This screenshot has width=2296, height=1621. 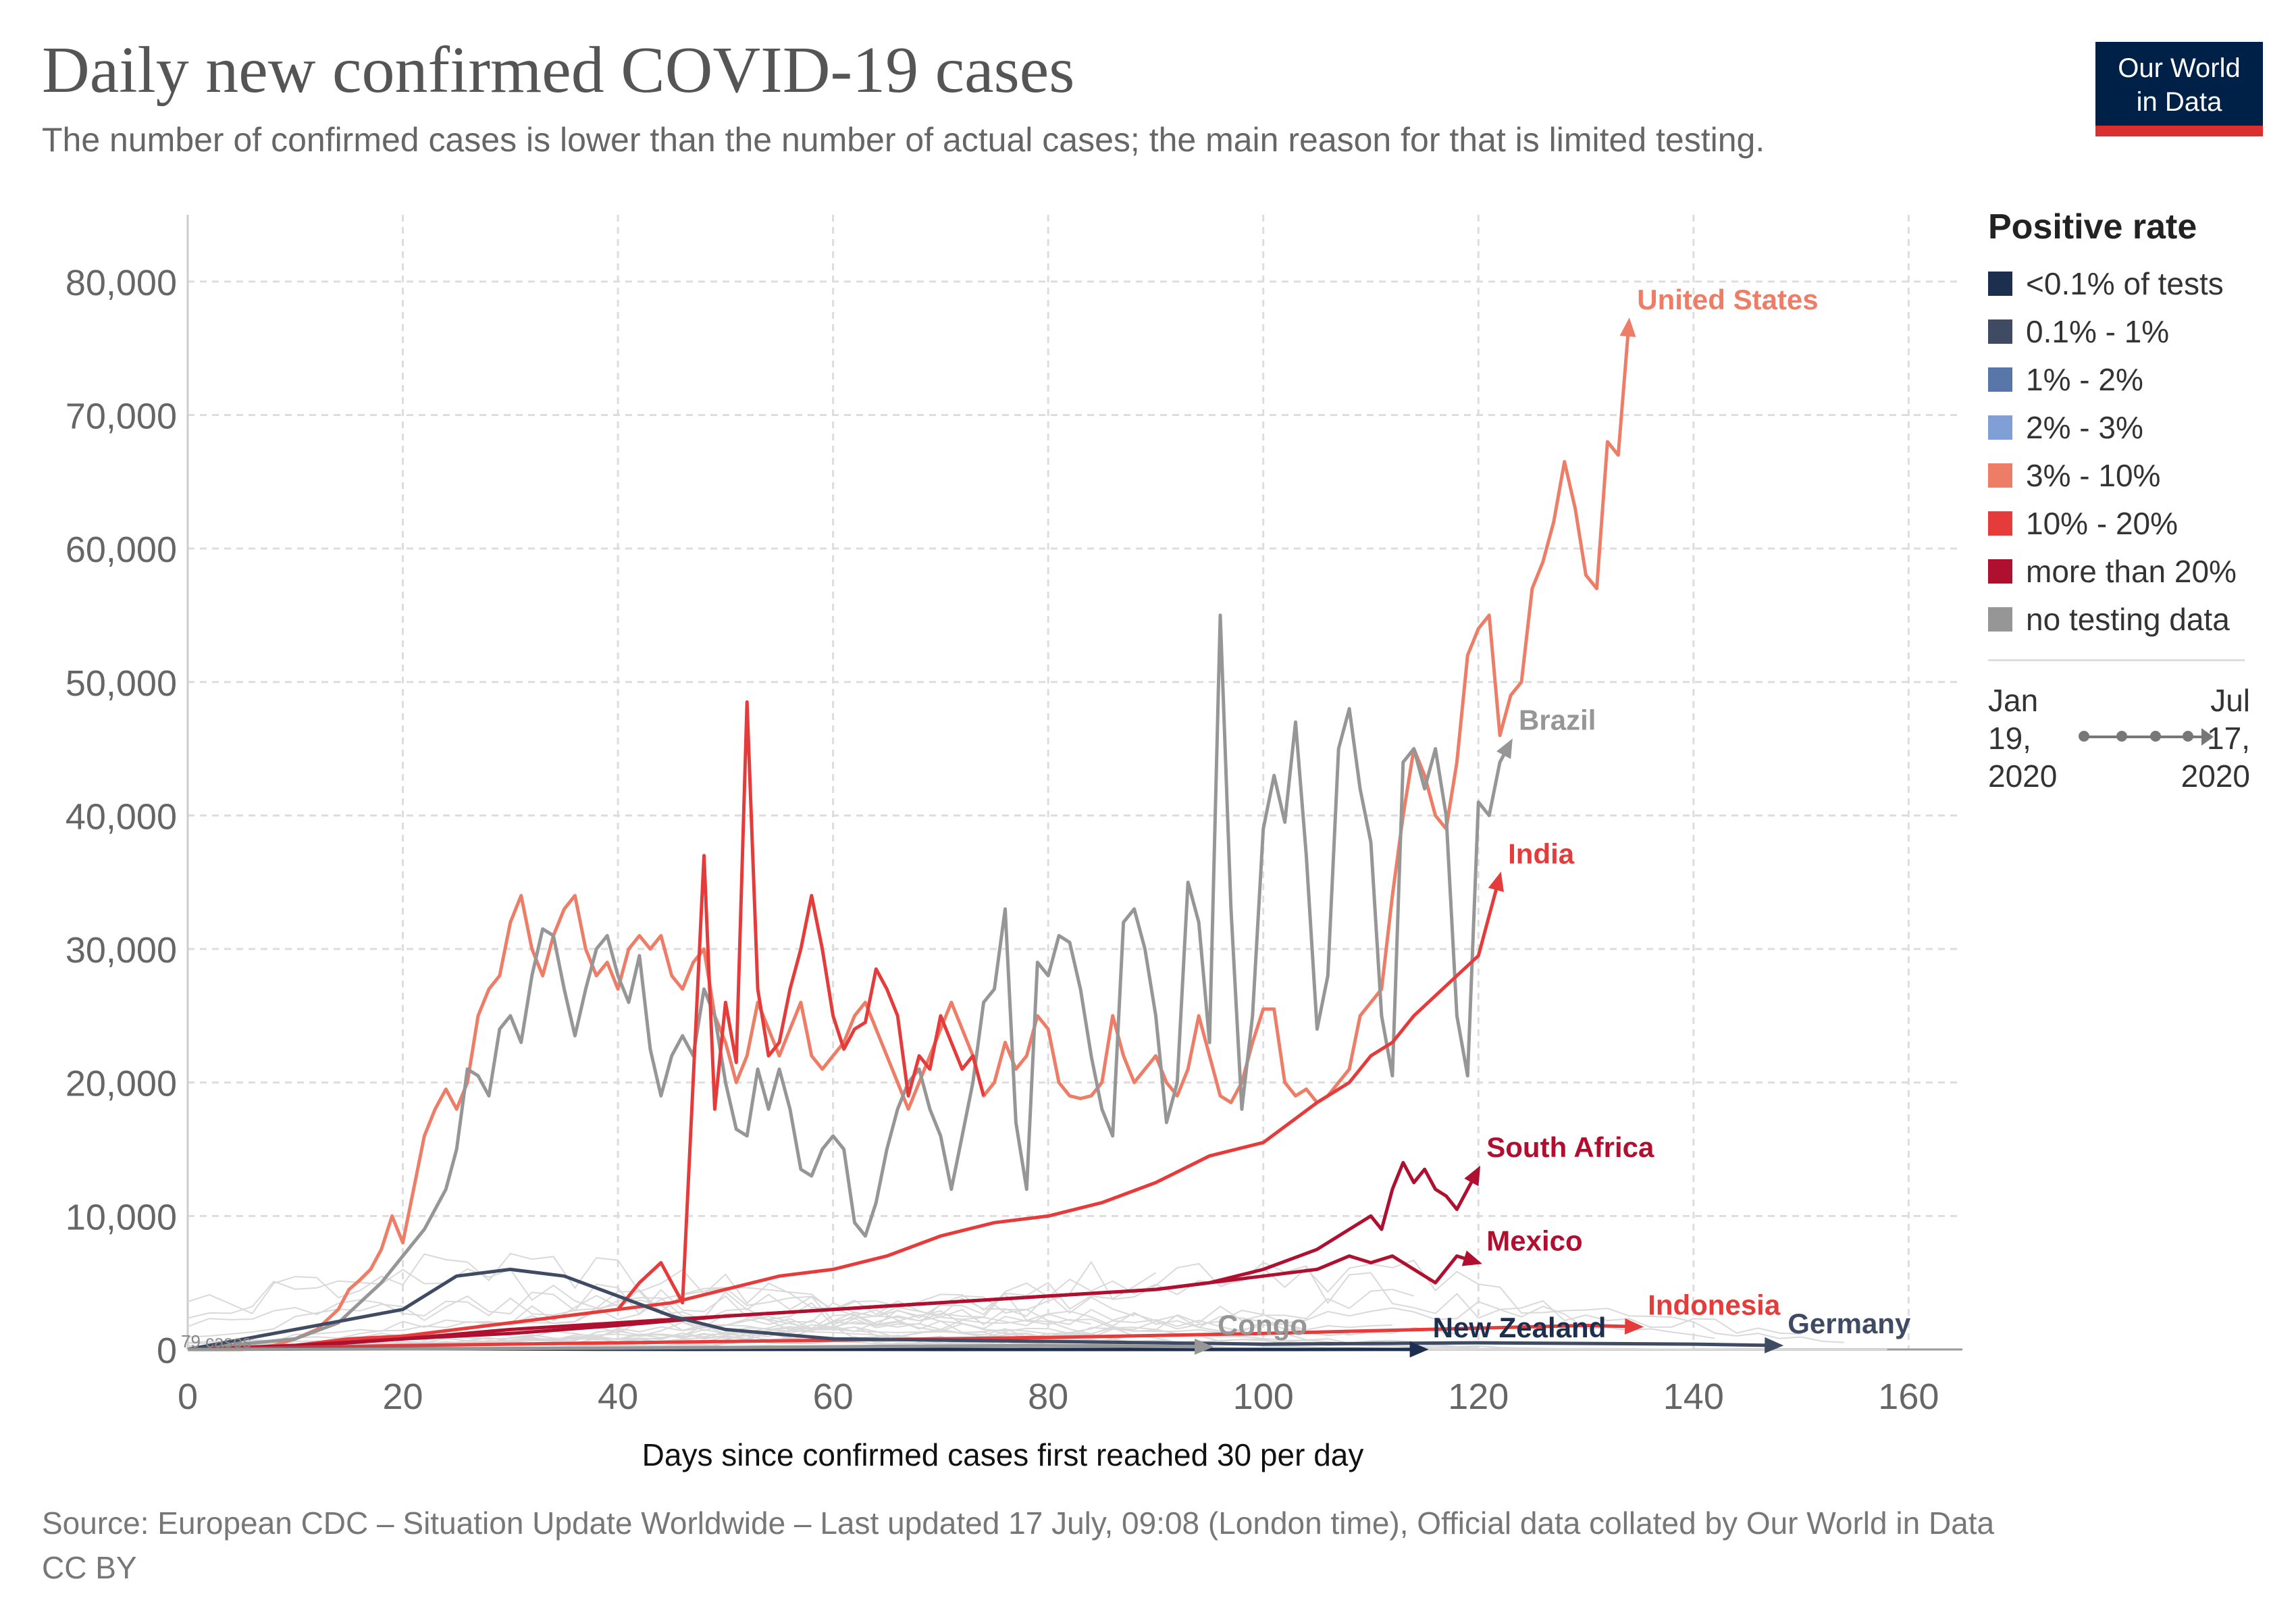 I want to click on series-arrow-united-states, so click(x=1627, y=327).